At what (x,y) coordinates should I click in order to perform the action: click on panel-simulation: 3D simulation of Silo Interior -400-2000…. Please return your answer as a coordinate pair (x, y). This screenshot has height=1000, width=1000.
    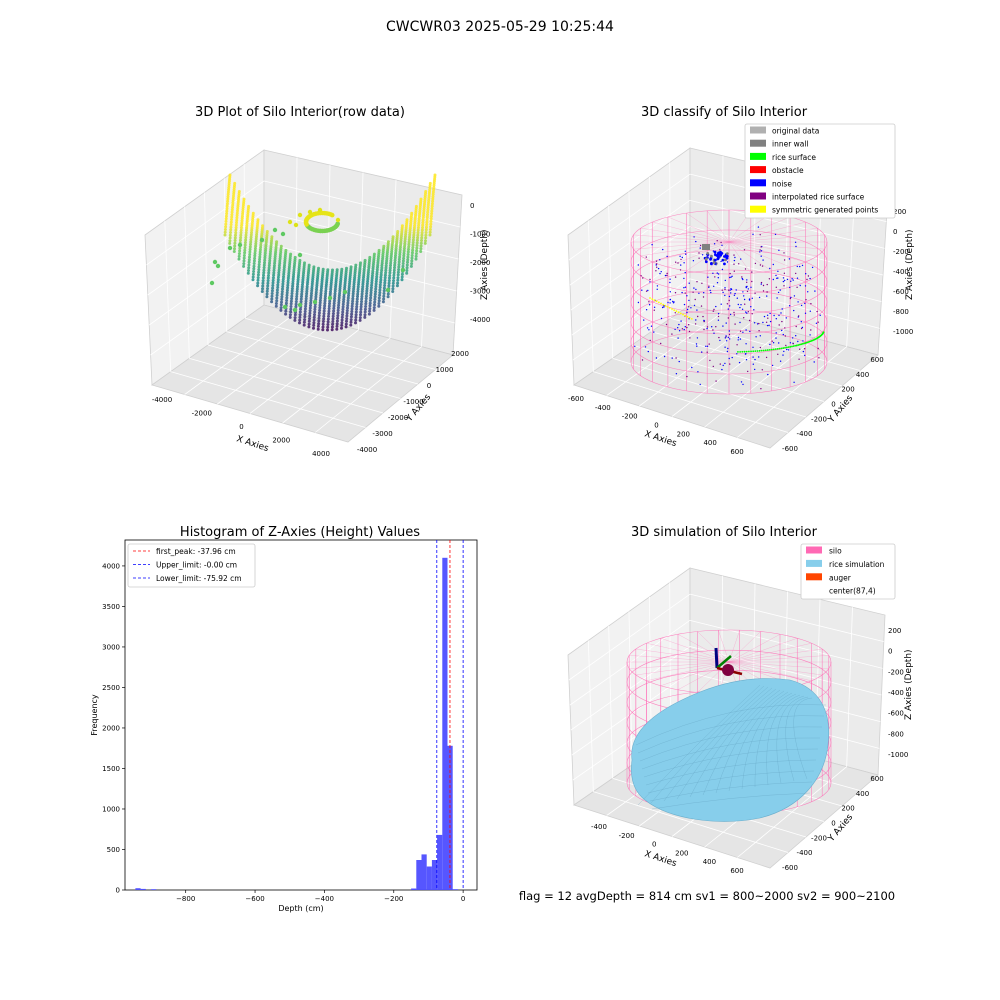
    Looking at the image, I should click on (741, 700).